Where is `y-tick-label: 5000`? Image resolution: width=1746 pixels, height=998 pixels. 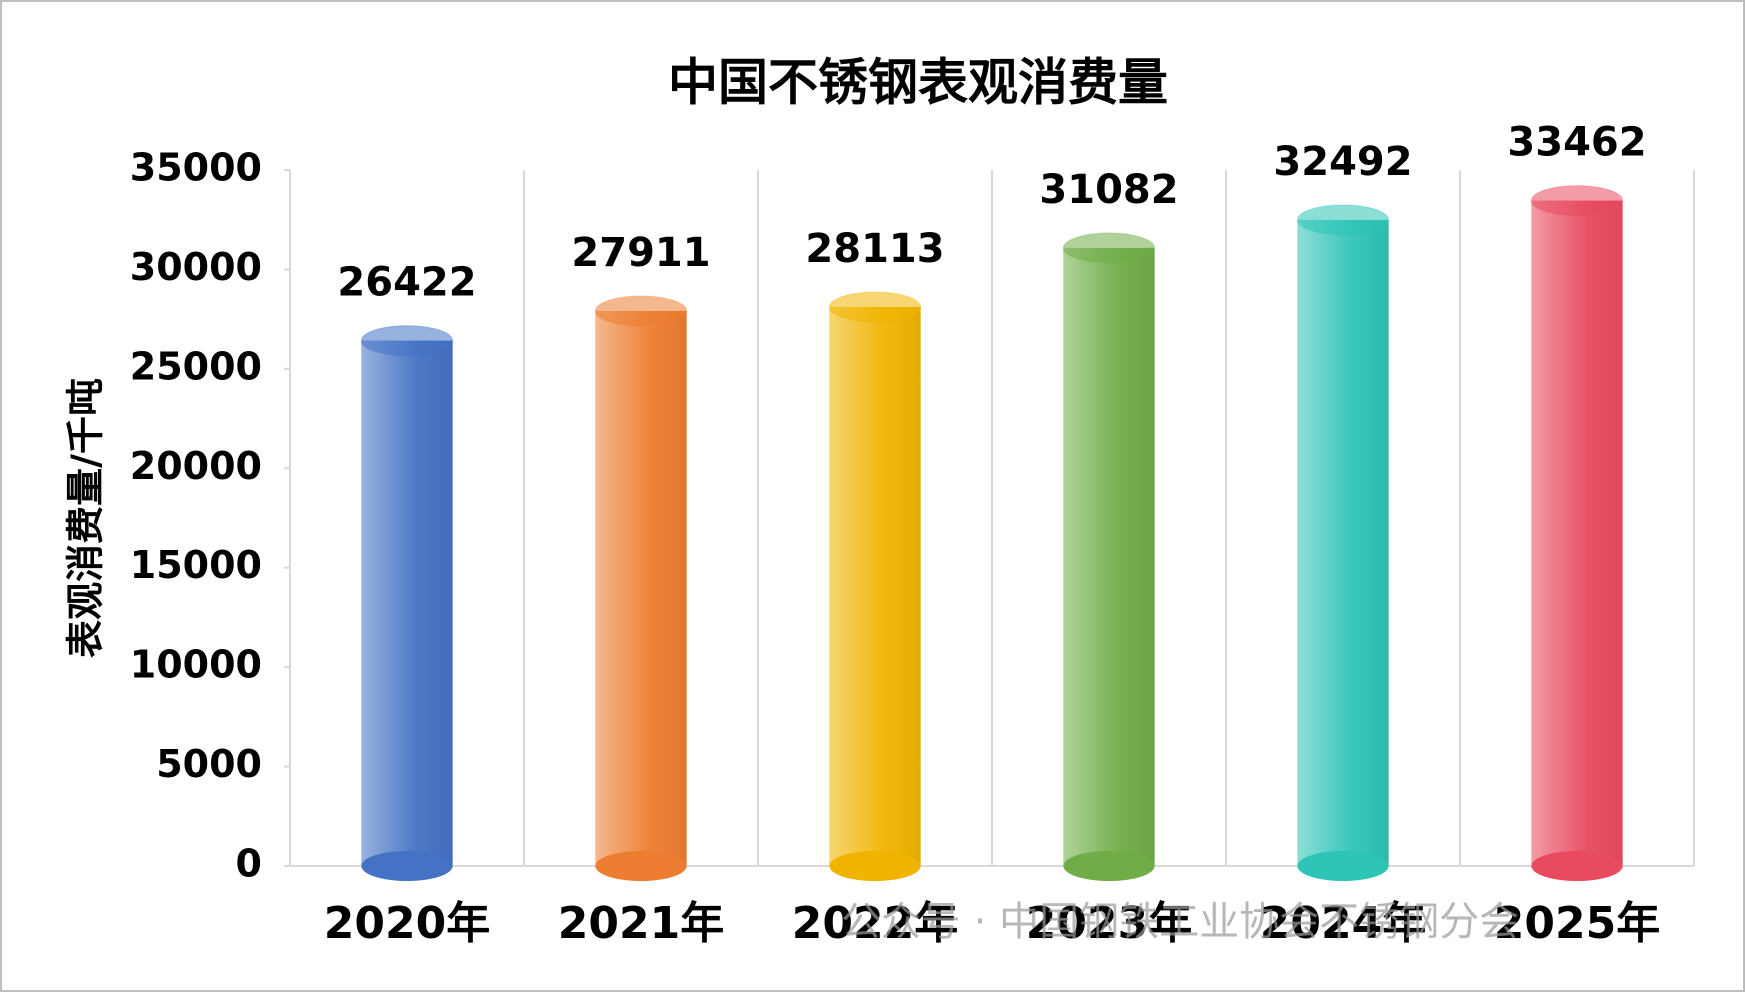 y-tick-label: 5000 is located at coordinates (209, 764).